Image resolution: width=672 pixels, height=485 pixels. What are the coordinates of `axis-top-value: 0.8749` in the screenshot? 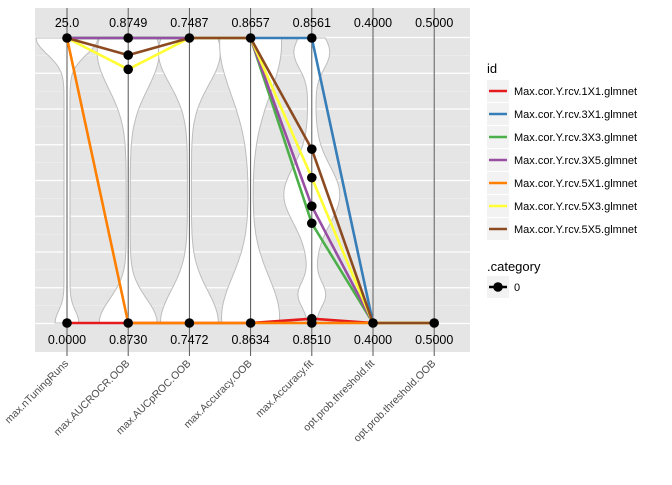 It's located at (128, 23).